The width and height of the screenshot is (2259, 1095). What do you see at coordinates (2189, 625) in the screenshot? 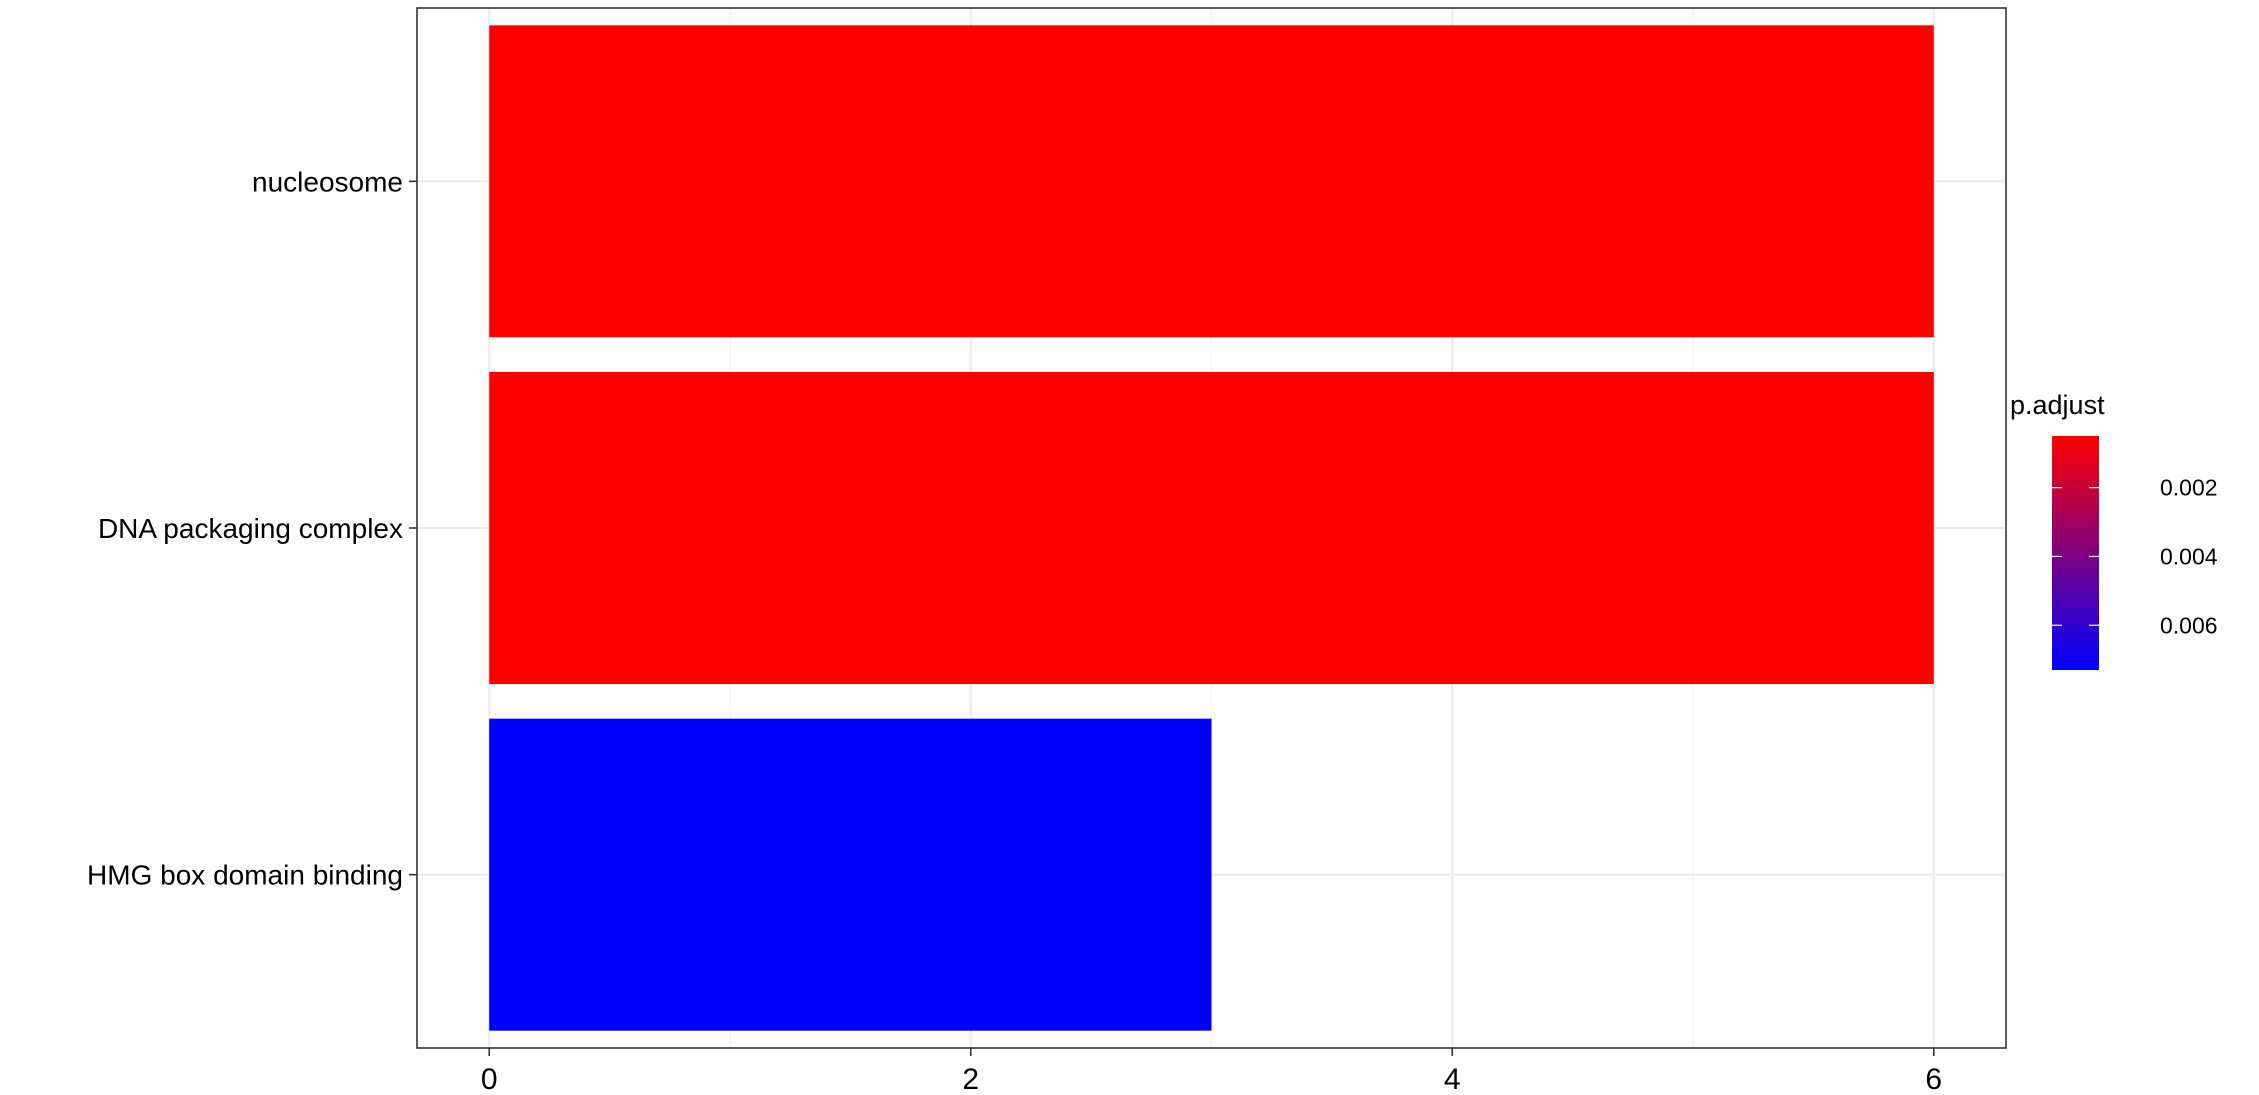
I see `legend-tick-label: 0.006` at bounding box center [2189, 625].